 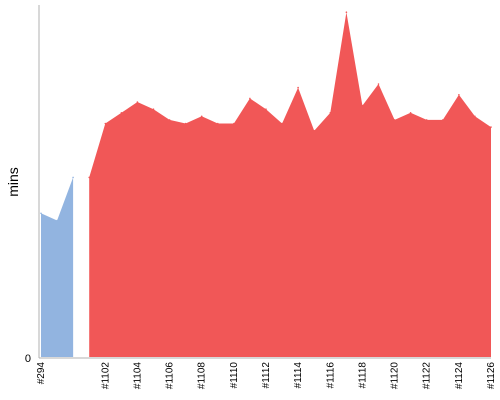 I want to click on x-tick-label: #1122, so click(x=427, y=376).